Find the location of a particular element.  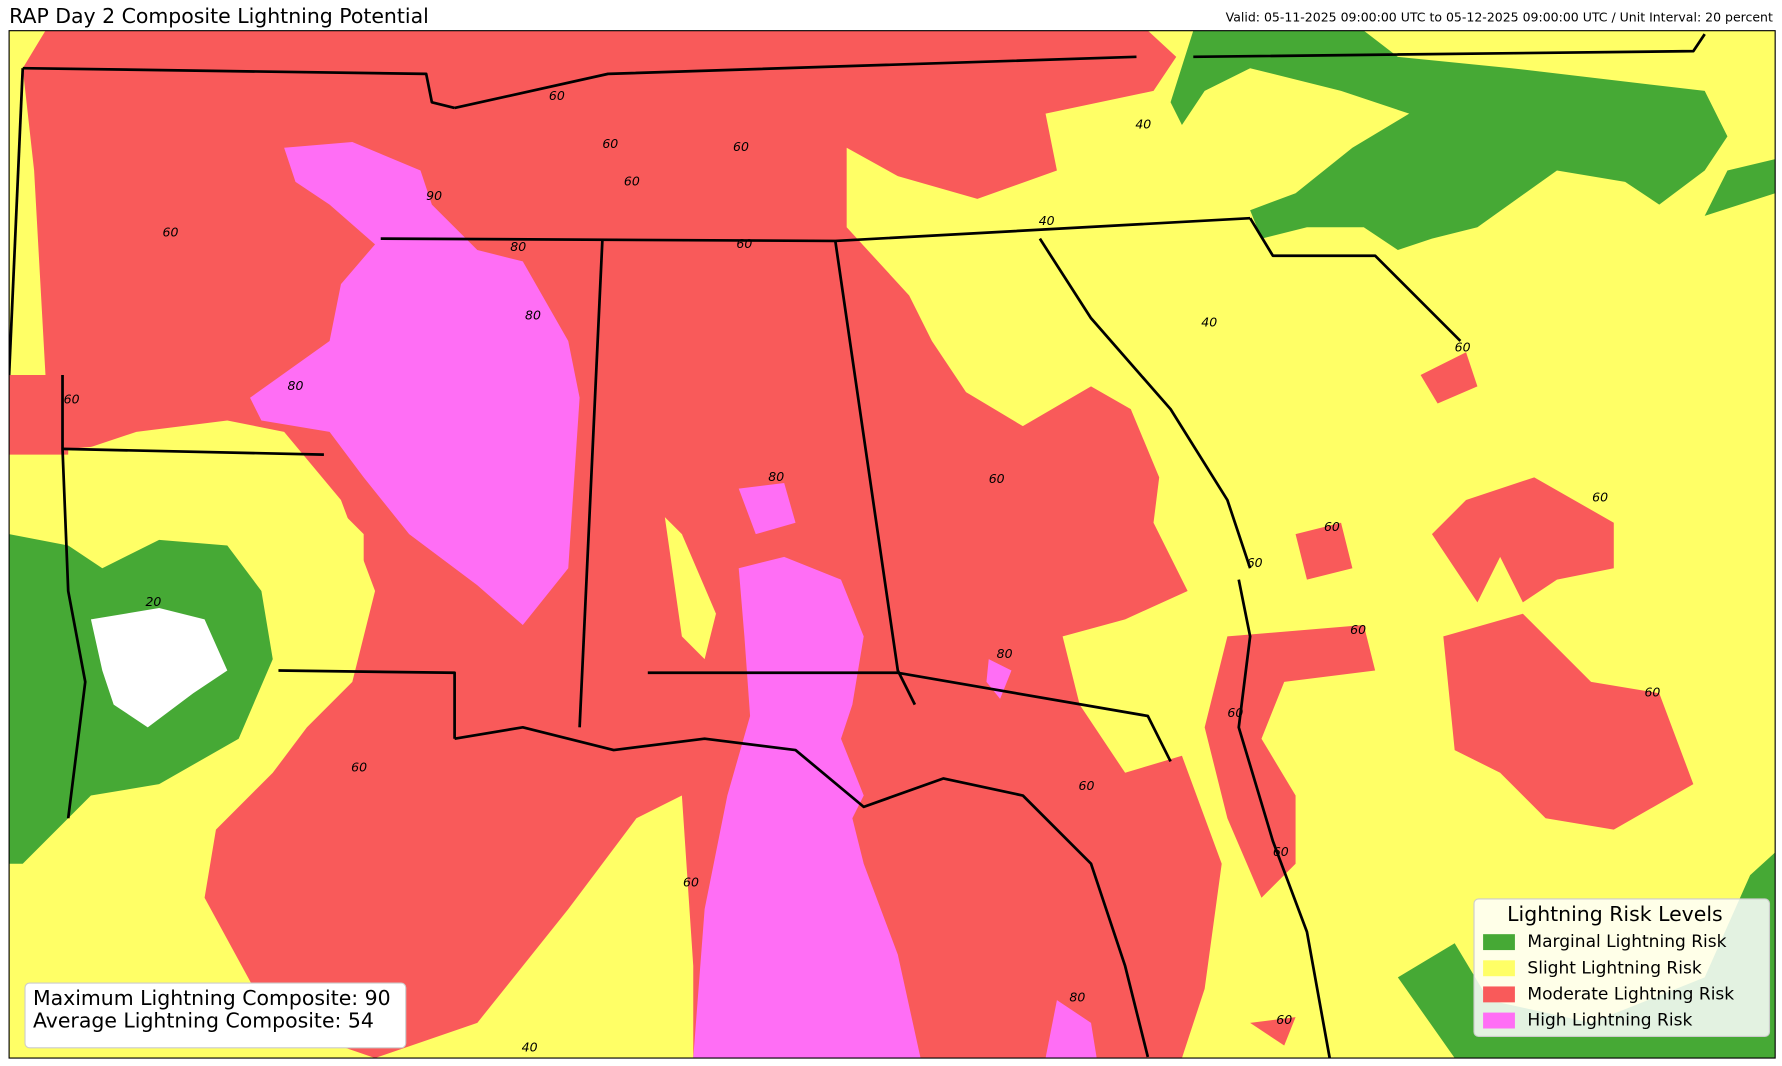

no-risk-area is located at coordinates (159, 668).